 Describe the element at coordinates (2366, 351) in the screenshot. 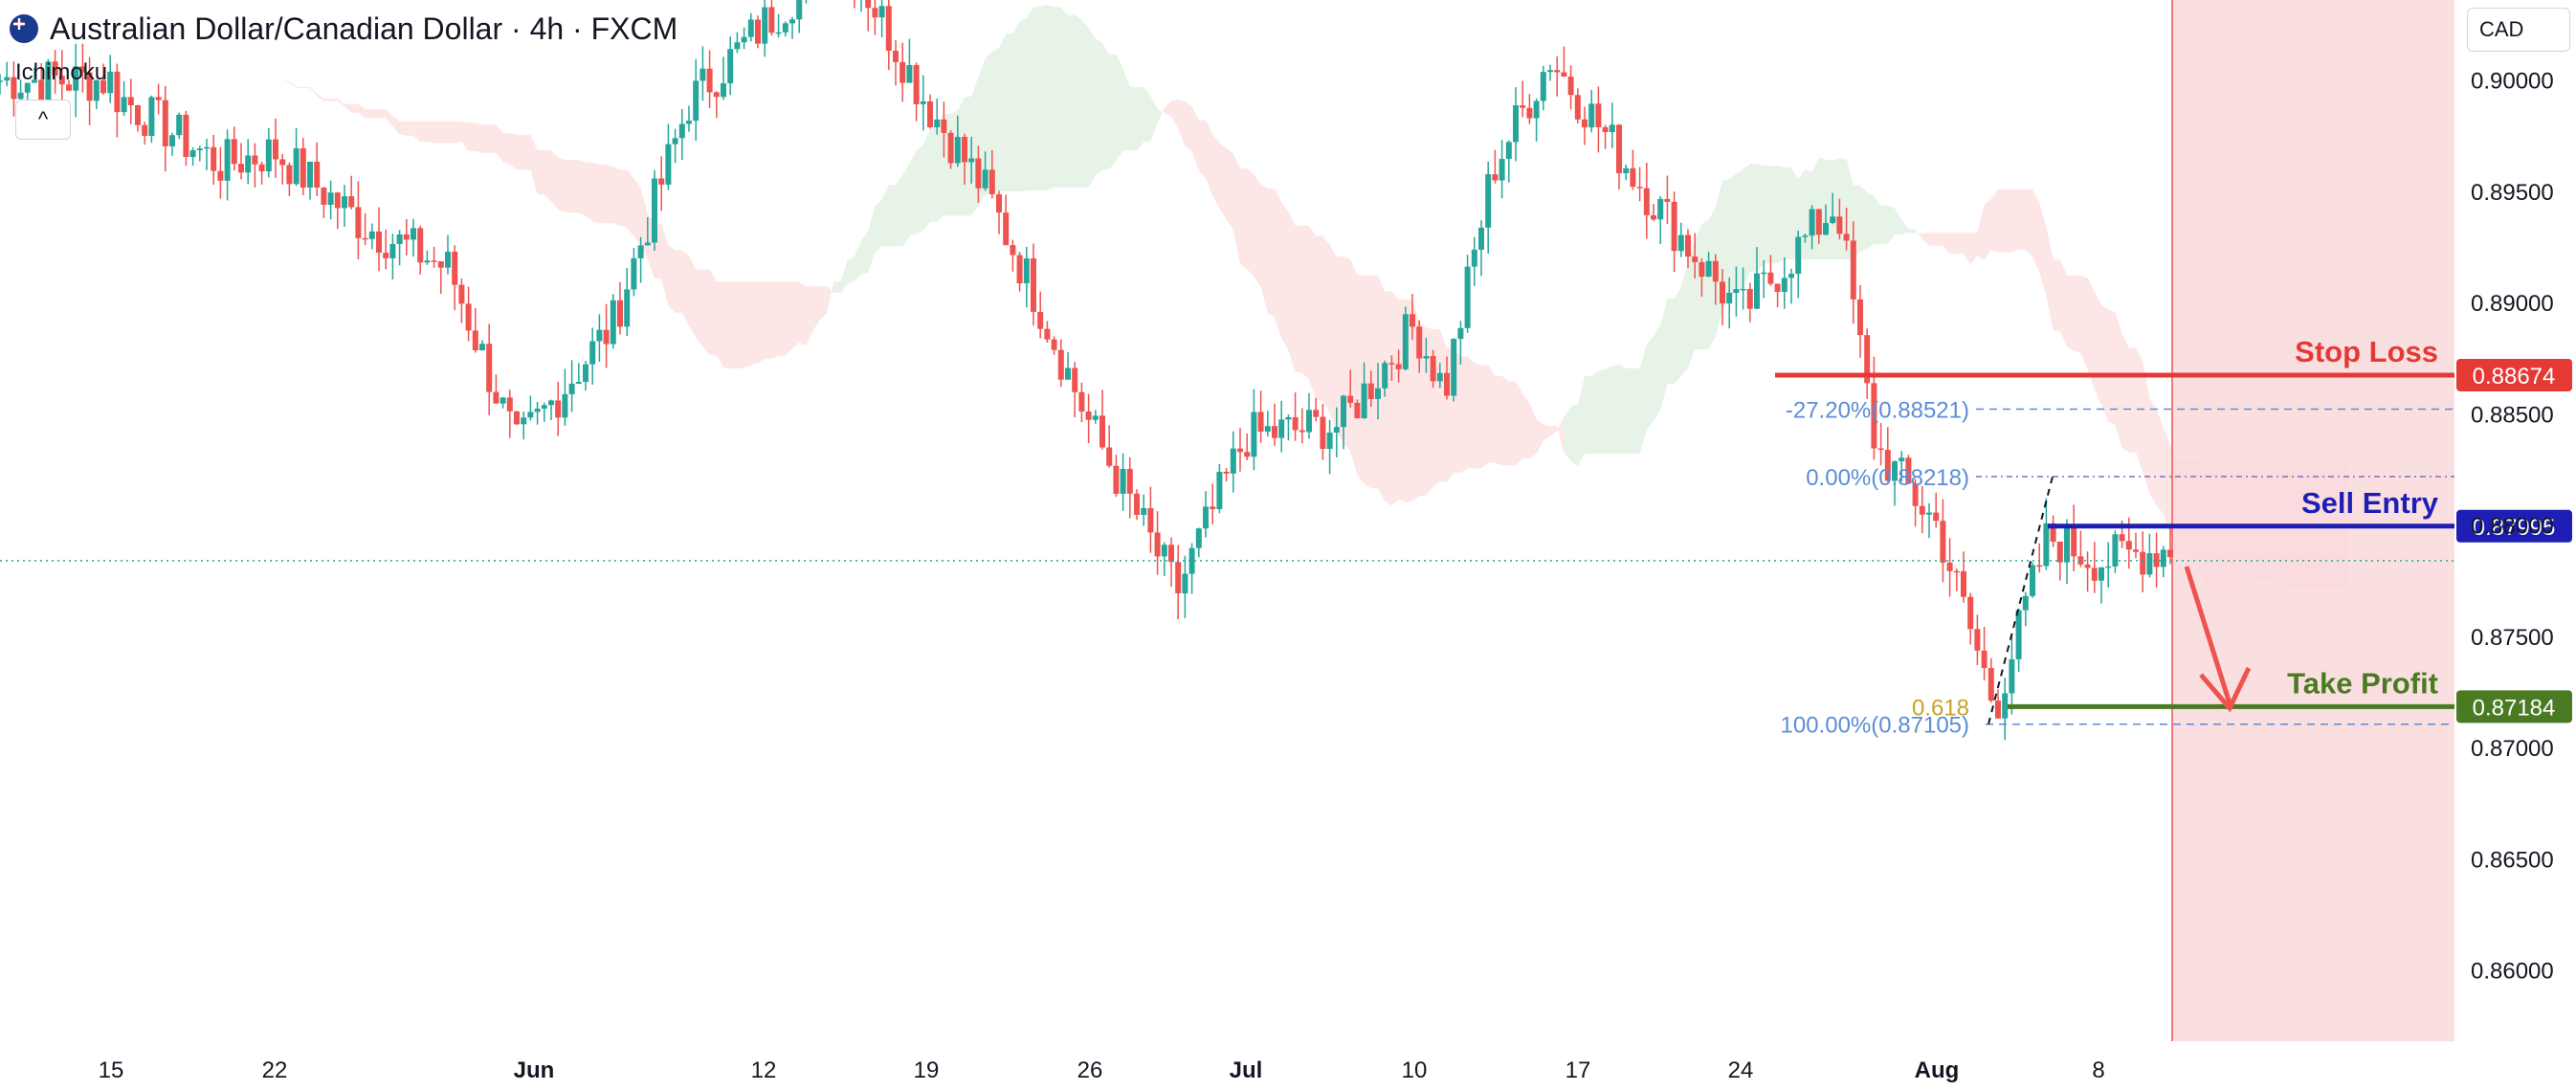

I see `level-name: Stop Loss` at that location.